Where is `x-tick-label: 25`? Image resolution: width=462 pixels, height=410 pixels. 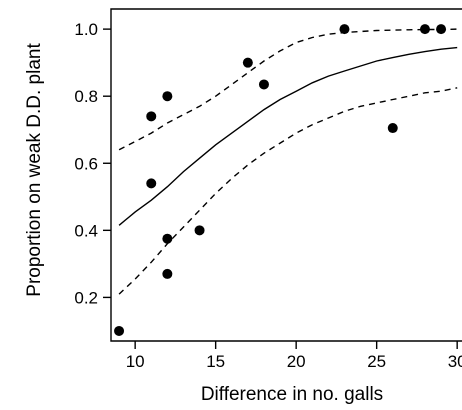 x-tick-label: 25 is located at coordinates (376, 361).